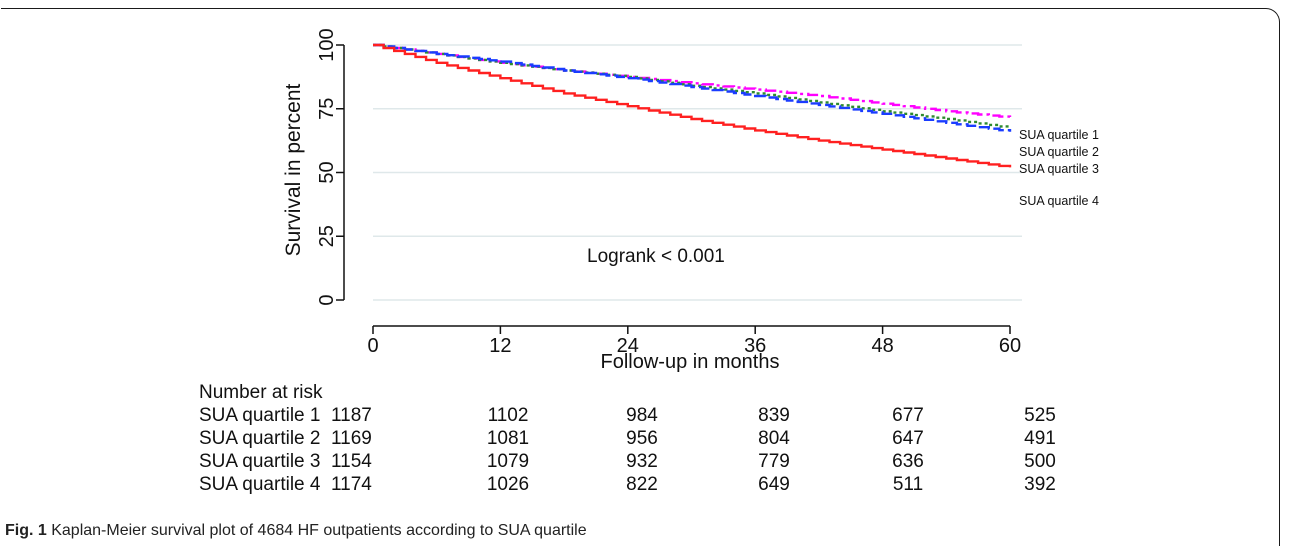 Image resolution: width=1292 pixels, height=550 pixels. What do you see at coordinates (1040, 484) in the screenshot?
I see `risk-value: 392` at bounding box center [1040, 484].